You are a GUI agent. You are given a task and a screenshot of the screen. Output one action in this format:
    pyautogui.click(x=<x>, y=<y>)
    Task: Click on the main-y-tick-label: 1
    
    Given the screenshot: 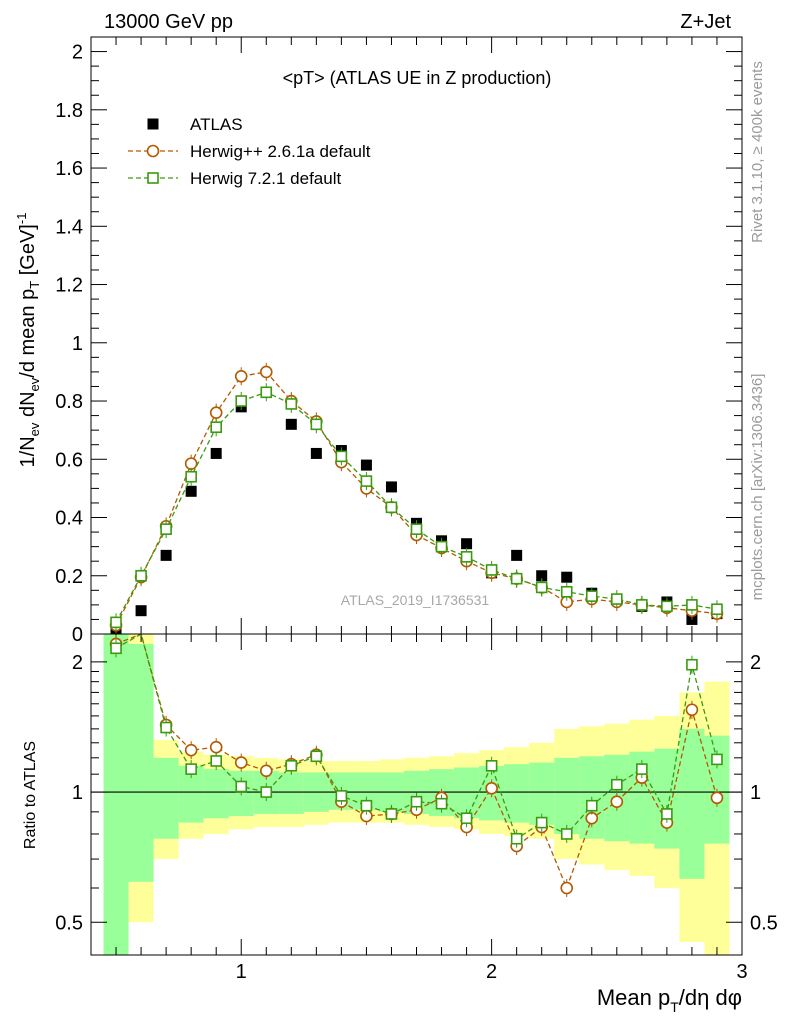 What is the action you would take?
    pyautogui.click(x=77, y=344)
    